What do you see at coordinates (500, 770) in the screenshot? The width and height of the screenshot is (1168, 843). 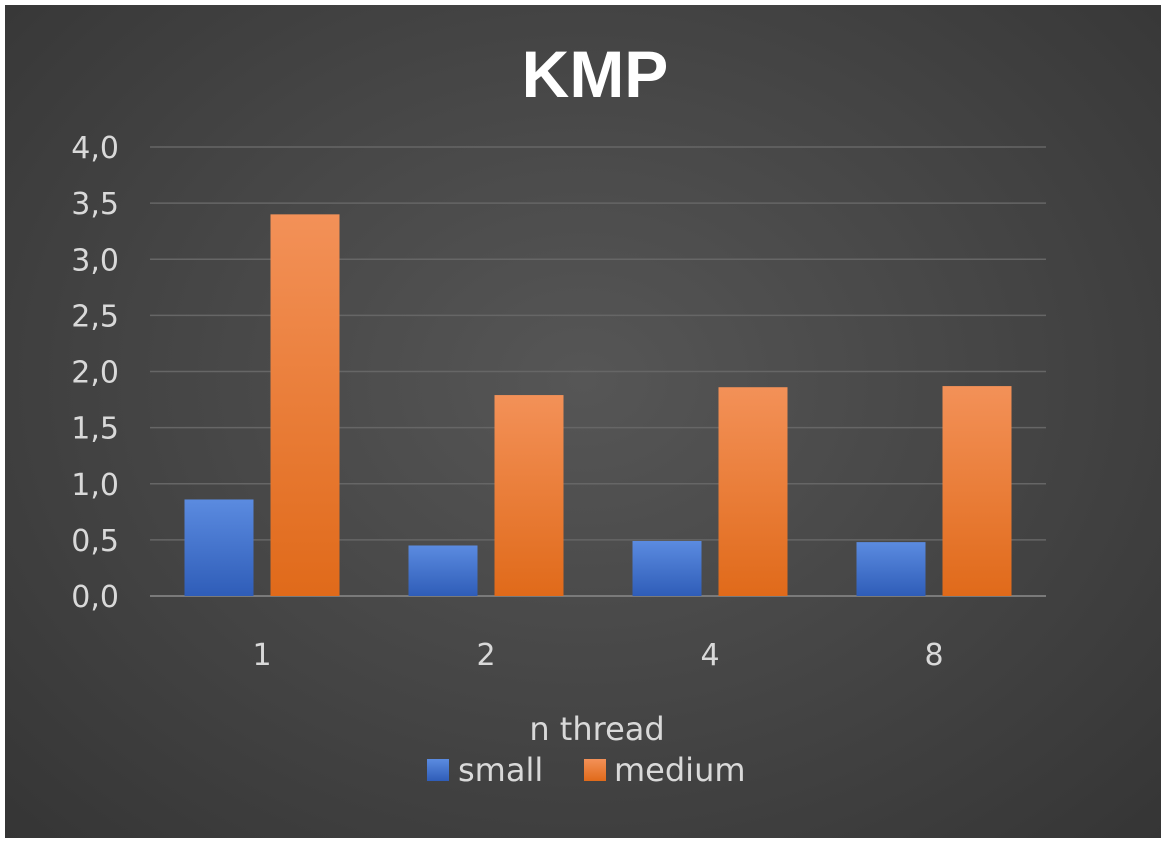 I see `legend-label-small: small` at bounding box center [500, 770].